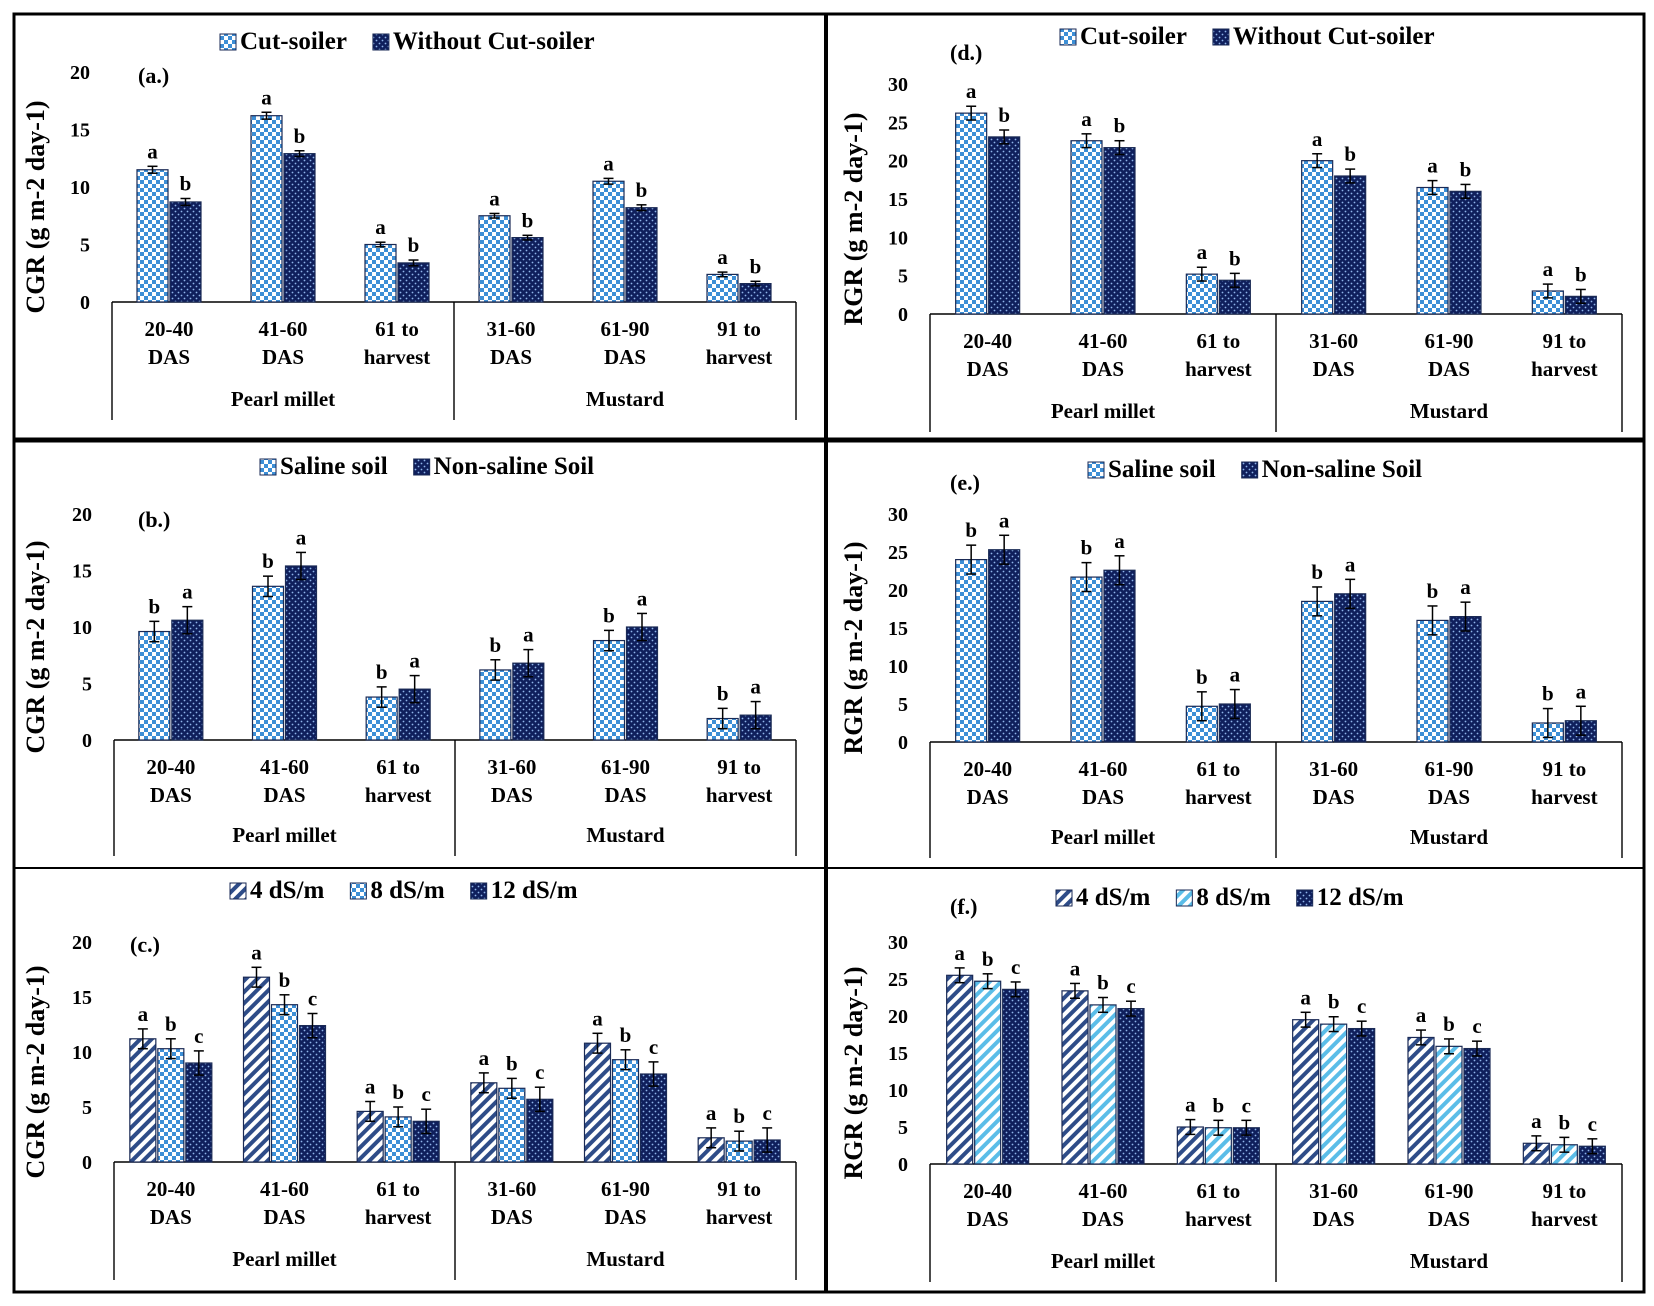 This screenshot has height=1306, width=1654. Describe the element at coordinates (898, 980) in the screenshot. I see `y-tick-label: 25` at that location.